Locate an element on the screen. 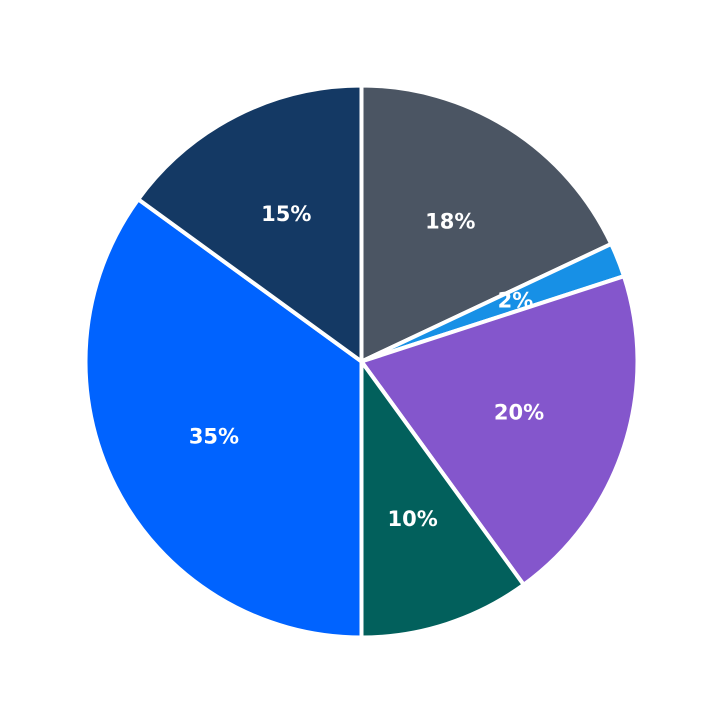 Image resolution: width=723 pixels, height=723 pixels. pie-slice-label-1: 2% is located at coordinates (516, 301).